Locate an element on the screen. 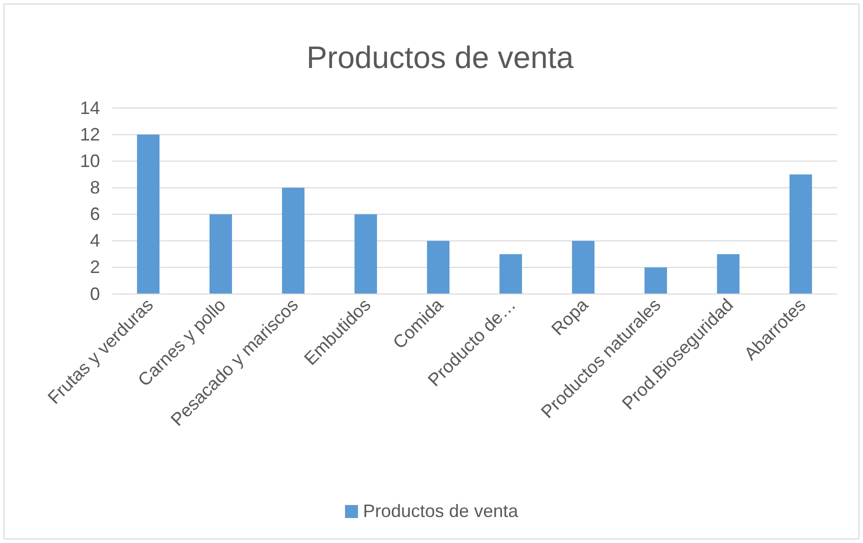 The height and width of the screenshot is (543, 863). y-tick-label: 12 is located at coordinates (90, 134).